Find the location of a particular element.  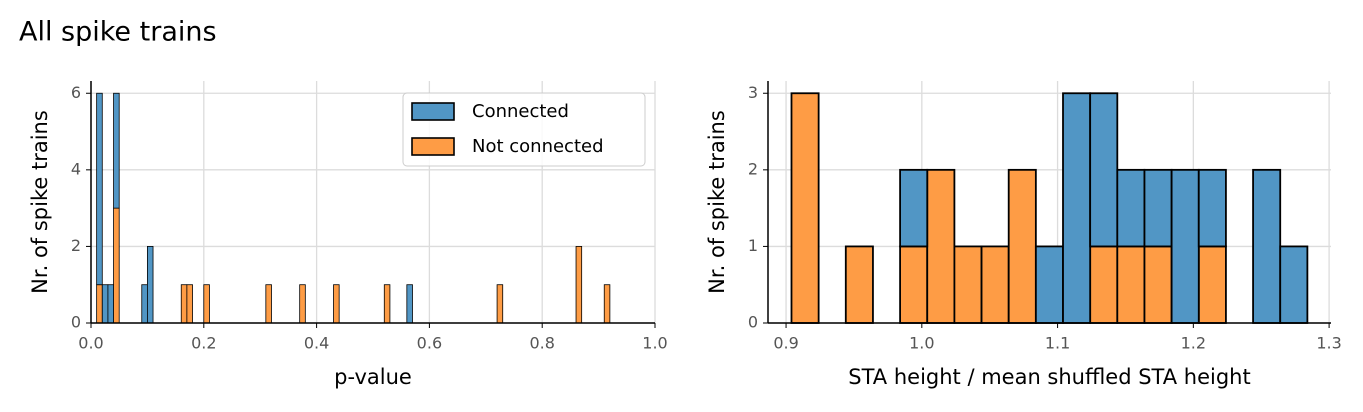

x-tick-label: 0.2 is located at coordinates (203, 343).